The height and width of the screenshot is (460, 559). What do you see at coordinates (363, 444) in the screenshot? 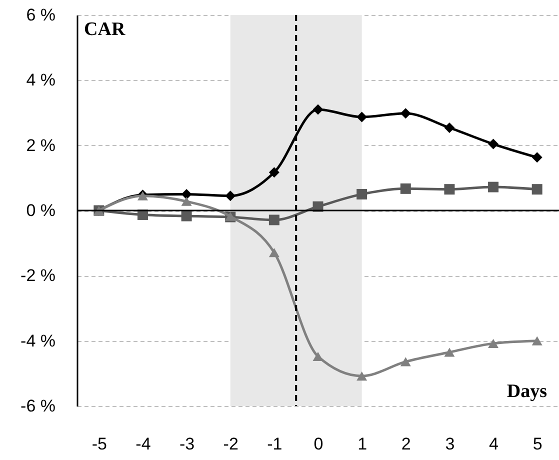
I see `x-tick-label: 1` at bounding box center [363, 444].